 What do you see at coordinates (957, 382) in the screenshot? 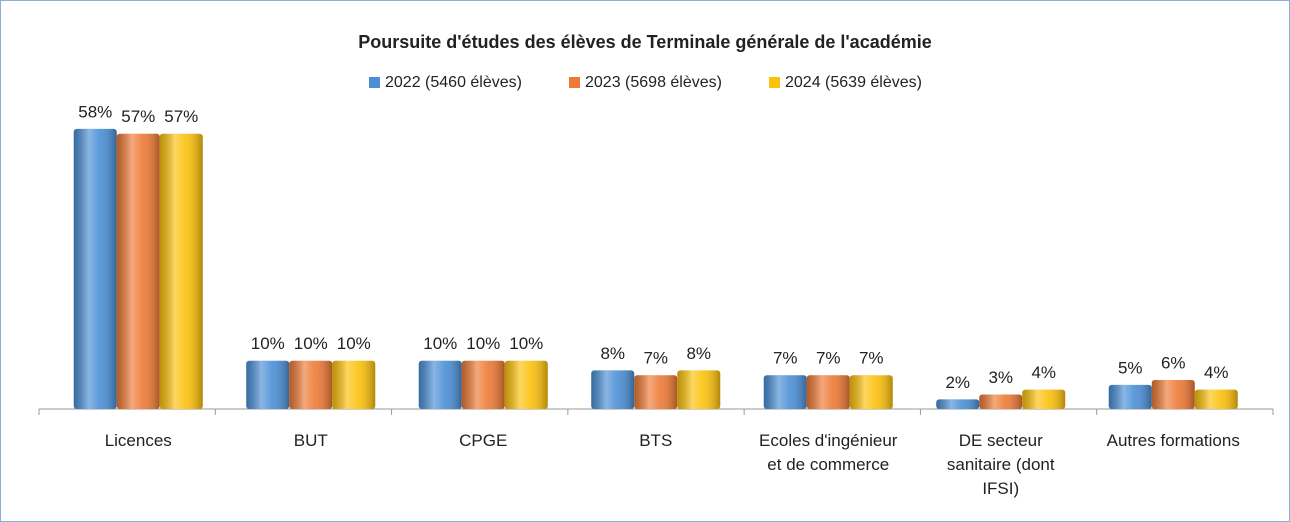
I see `value-label: 2%` at bounding box center [957, 382].